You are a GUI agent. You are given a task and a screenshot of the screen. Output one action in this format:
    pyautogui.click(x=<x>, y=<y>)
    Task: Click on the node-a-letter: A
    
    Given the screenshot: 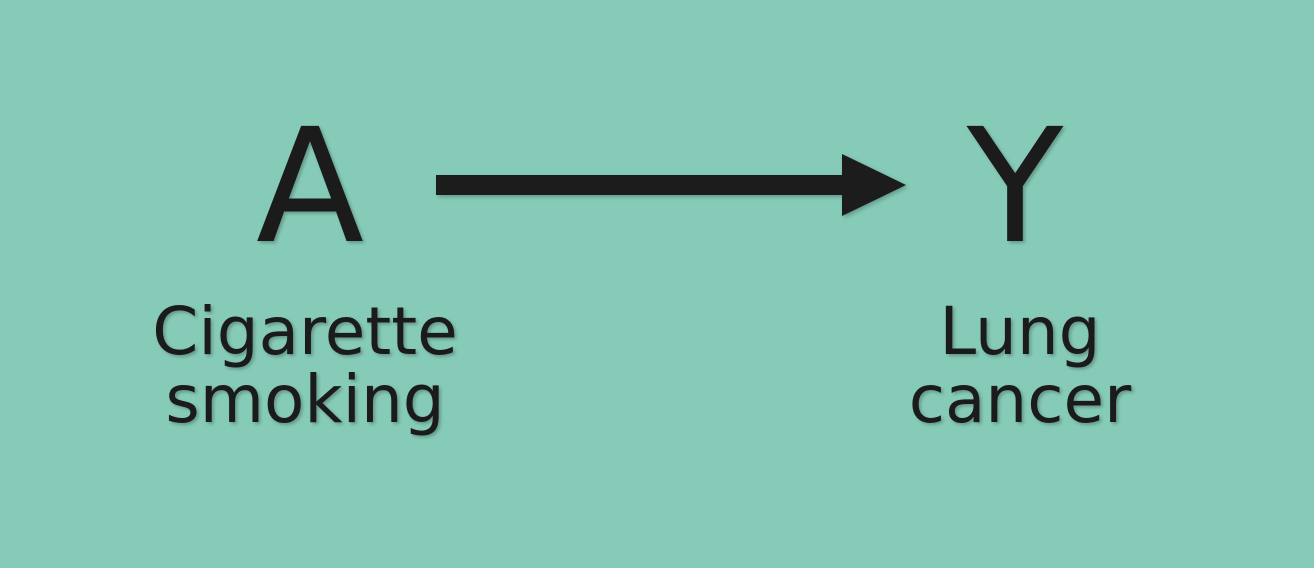 What is the action you would take?
    pyautogui.click(x=310, y=187)
    